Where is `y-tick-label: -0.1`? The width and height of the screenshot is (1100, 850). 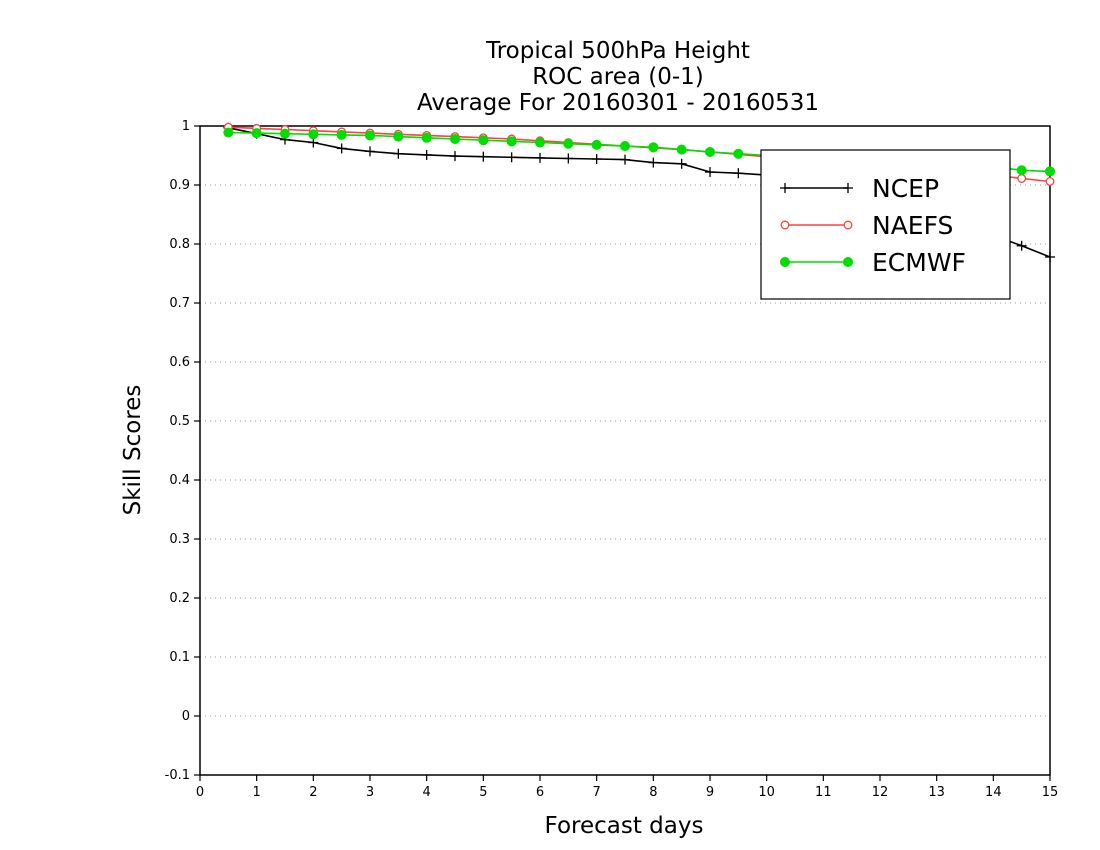 y-tick-label: -0.1 is located at coordinates (177, 775).